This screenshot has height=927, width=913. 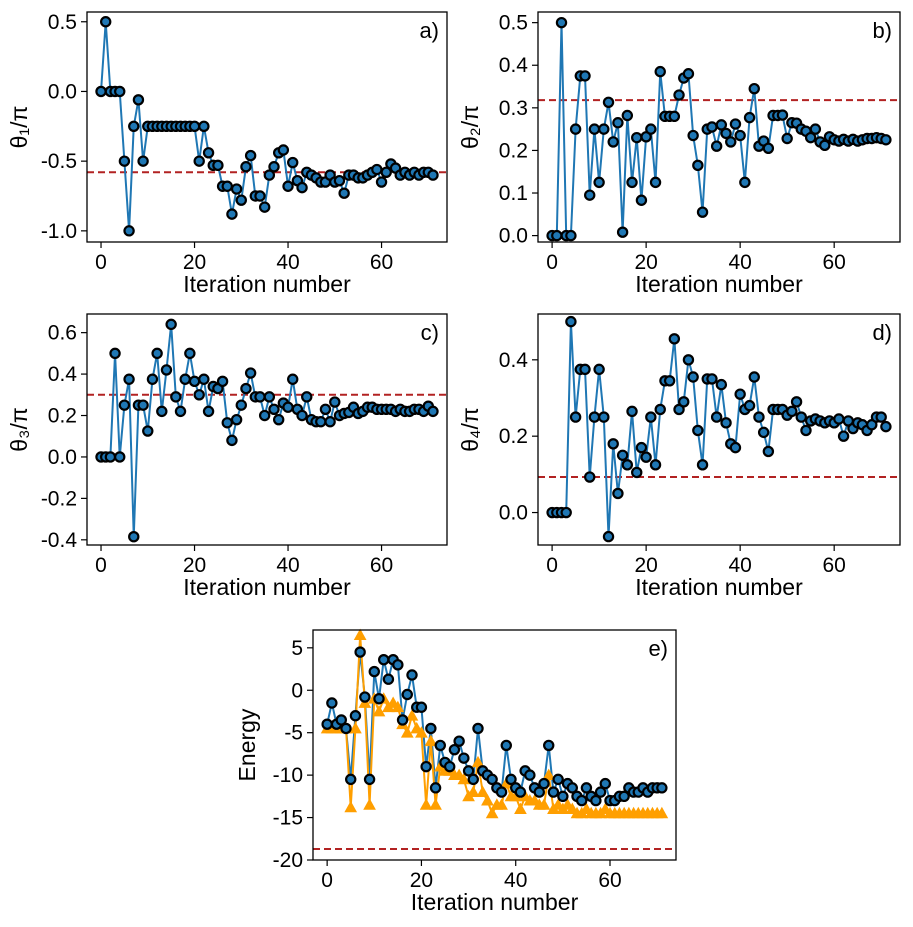 What do you see at coordinates (62, 333) in the screenshot?
I see `y-tick-label: 0.6` at bounding box center [62, 333].